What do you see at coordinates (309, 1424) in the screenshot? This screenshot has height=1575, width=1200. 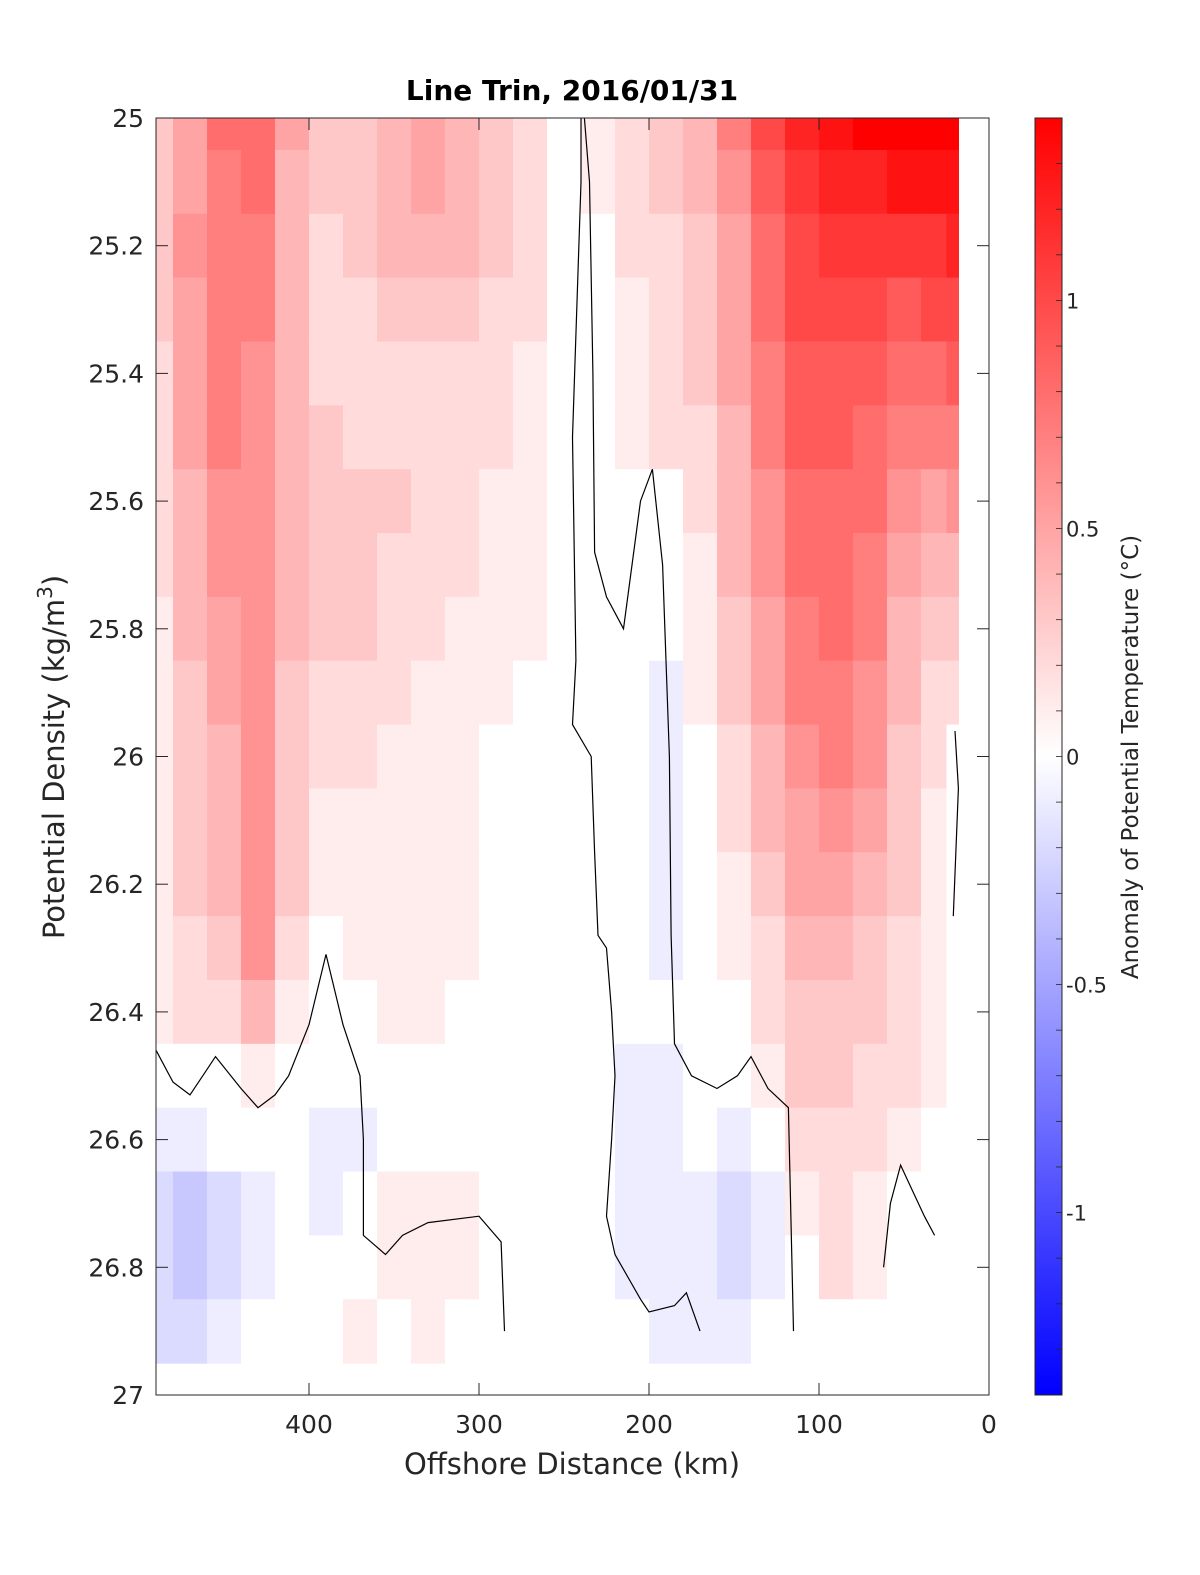 I see `x-tick-label: 400` at bounding box center [309, 1424].